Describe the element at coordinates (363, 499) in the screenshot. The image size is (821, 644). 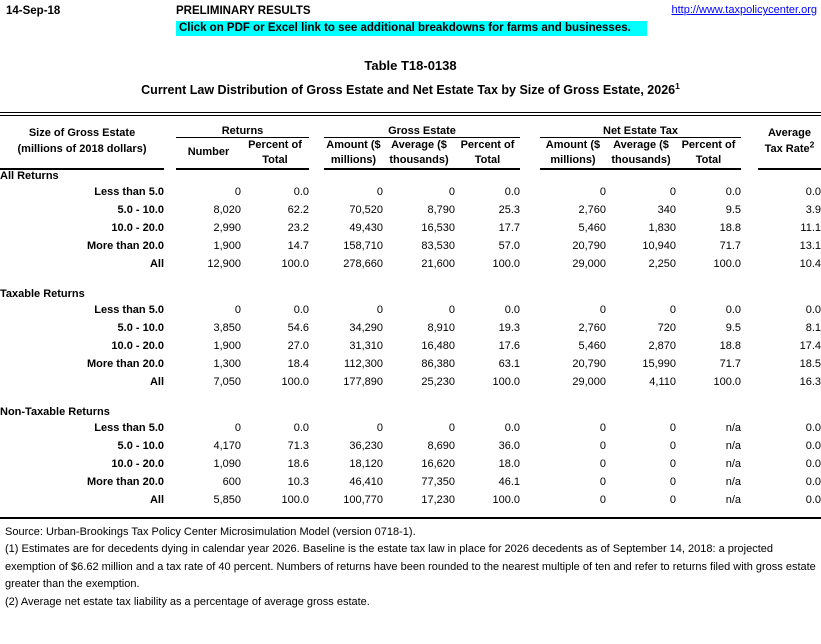
I see `cell: 100,770` at that location.